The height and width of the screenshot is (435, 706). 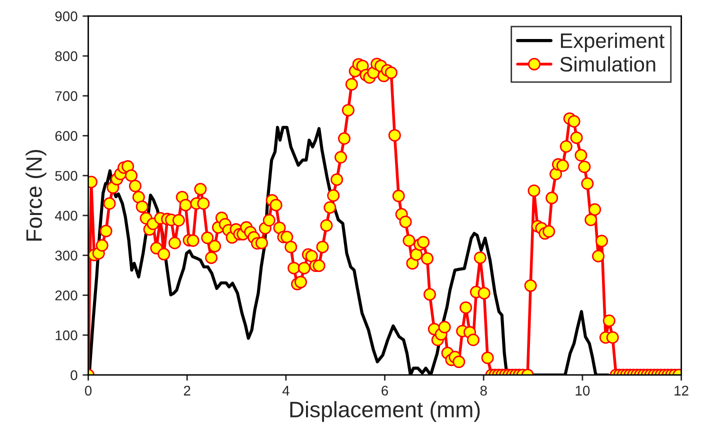 What do you see at coordinates (66, 136) in the screenshot?
I see `y-tick-label: 600` at bounding box center [66, 136].